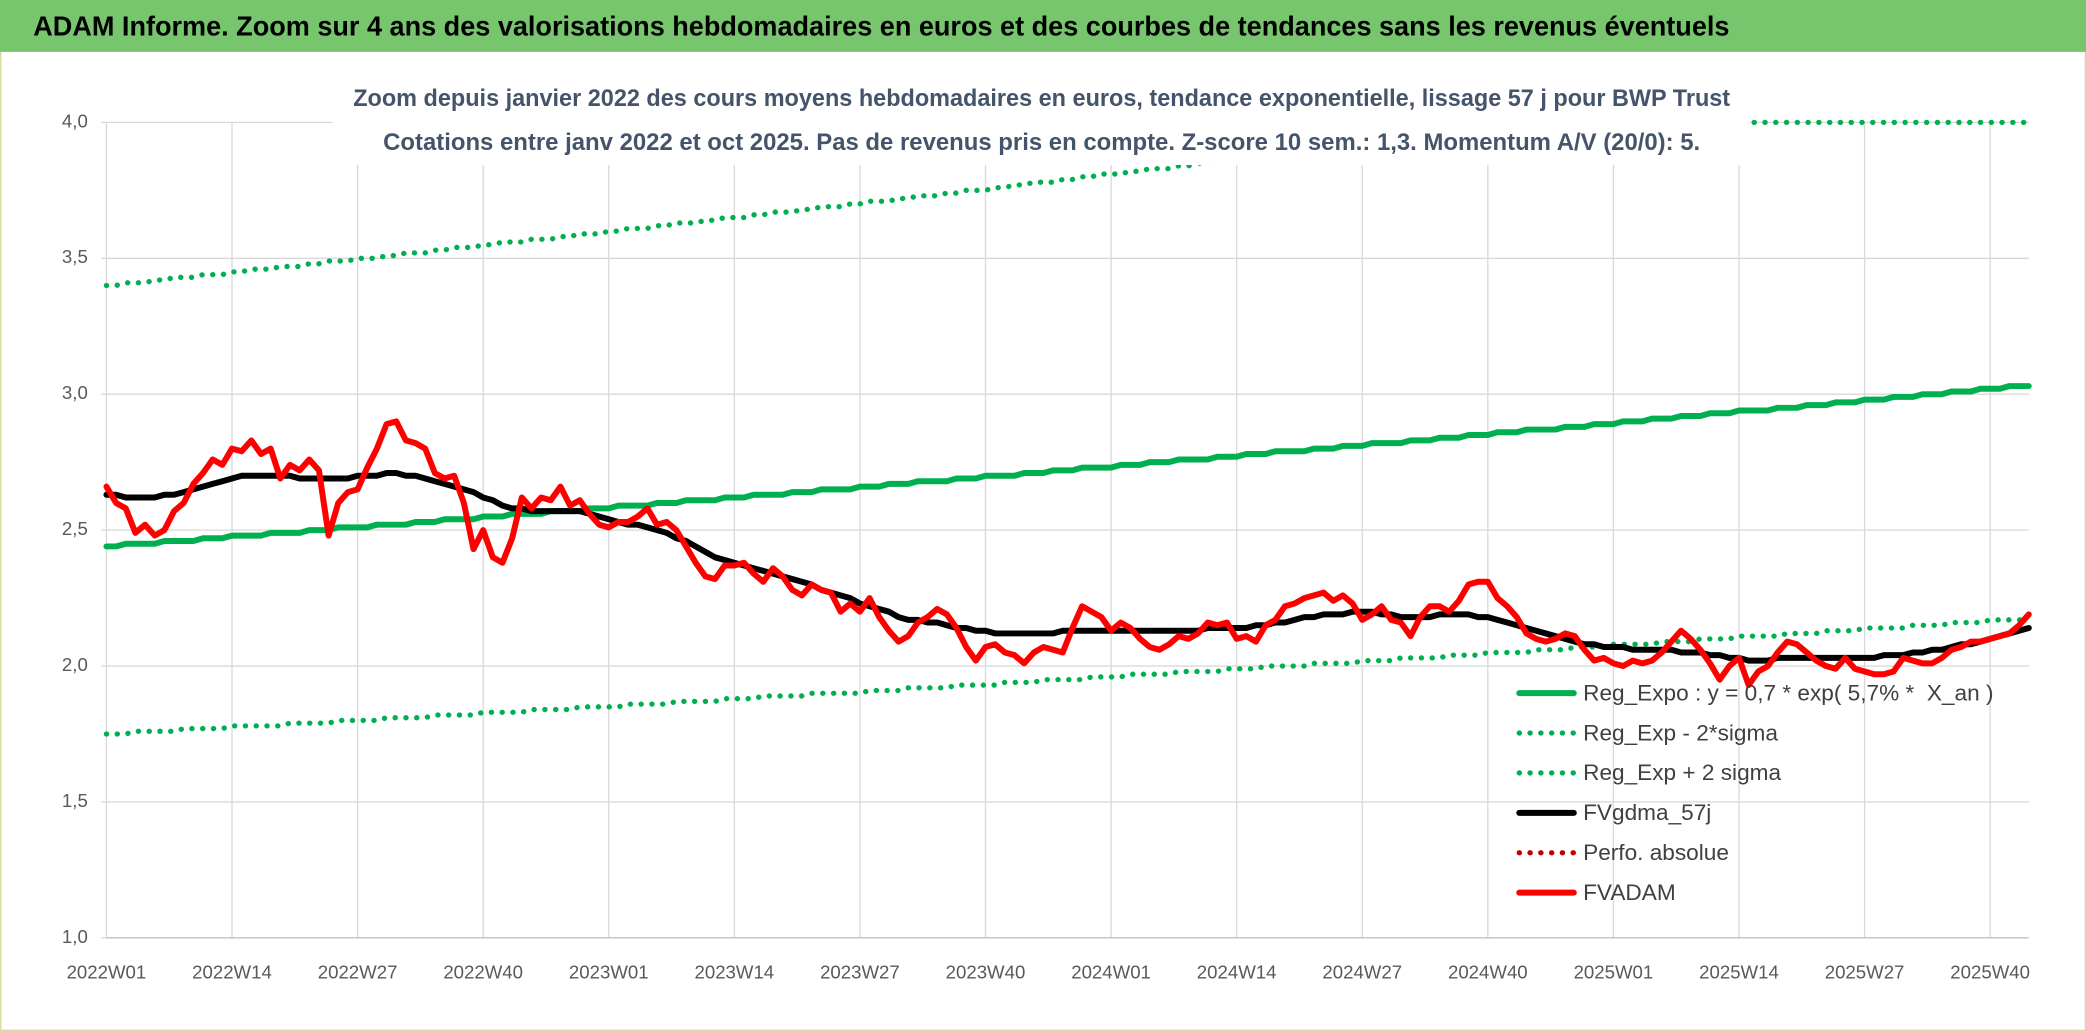  I want to click on legend-label: Perfo. absolue, so click(1656, 852).